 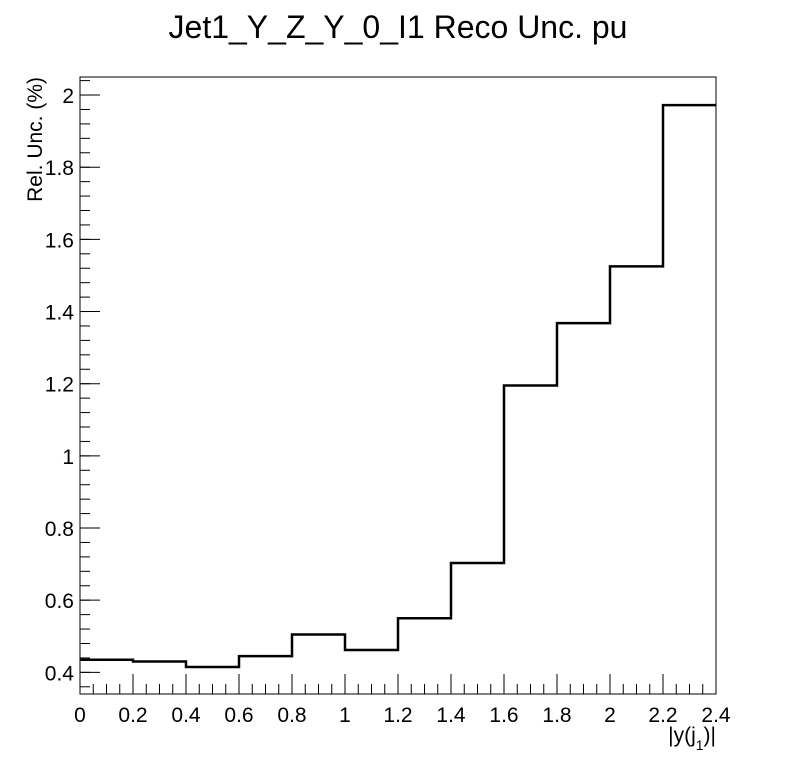 I want to click on x-tick-label: 0.2, so click(x=132, y=715).